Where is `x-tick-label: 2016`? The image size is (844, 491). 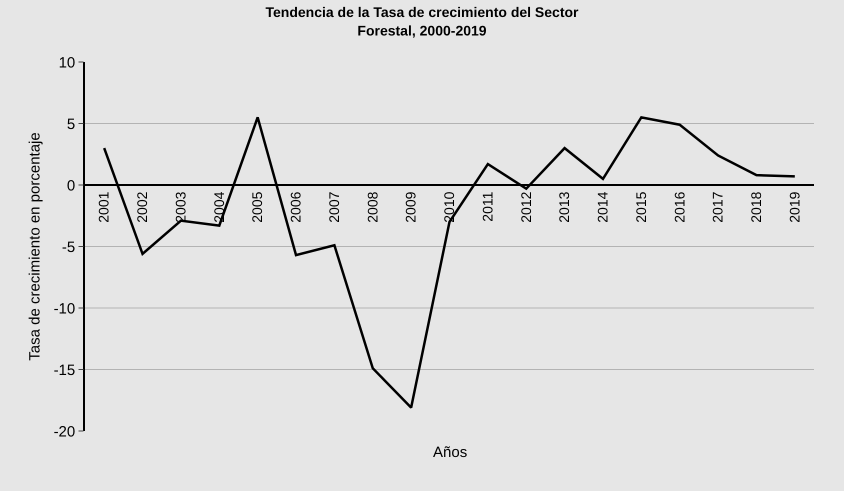
x-tick-label: 2016 is located at coordinates (679, 207).